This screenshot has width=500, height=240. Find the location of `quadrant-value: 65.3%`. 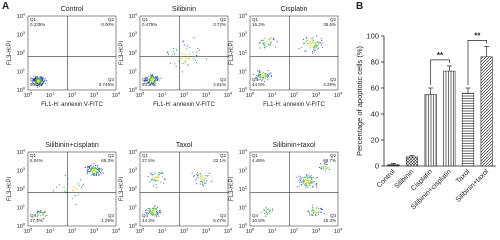

quadrant-value: 65.3% is located at coordinates (107, 160).